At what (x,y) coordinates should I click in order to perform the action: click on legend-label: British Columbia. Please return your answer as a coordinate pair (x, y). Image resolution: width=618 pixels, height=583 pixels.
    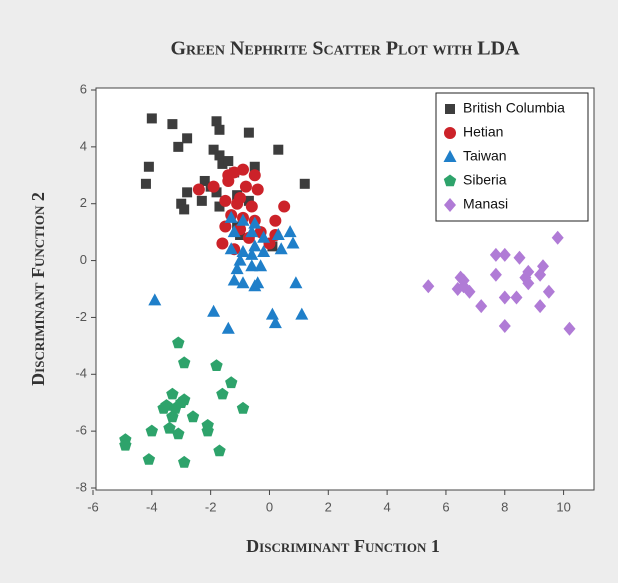
    Looking at the image, I should click on (514, 108).